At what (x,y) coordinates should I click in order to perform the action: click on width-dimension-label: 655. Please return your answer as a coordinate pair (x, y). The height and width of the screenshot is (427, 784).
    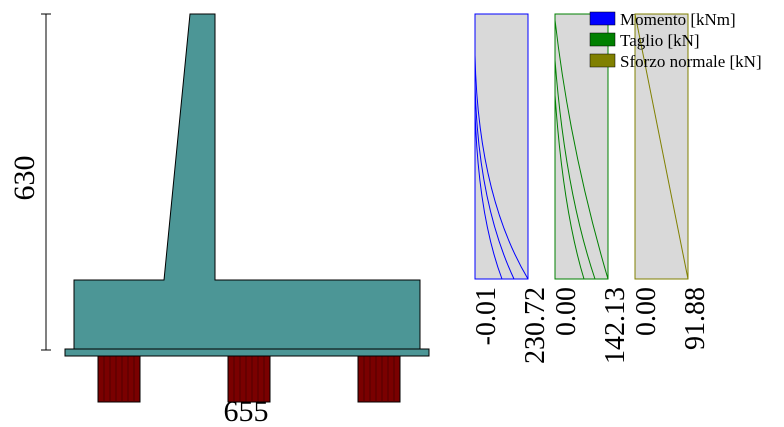
    Looking at the image, I should click on (246, 411).